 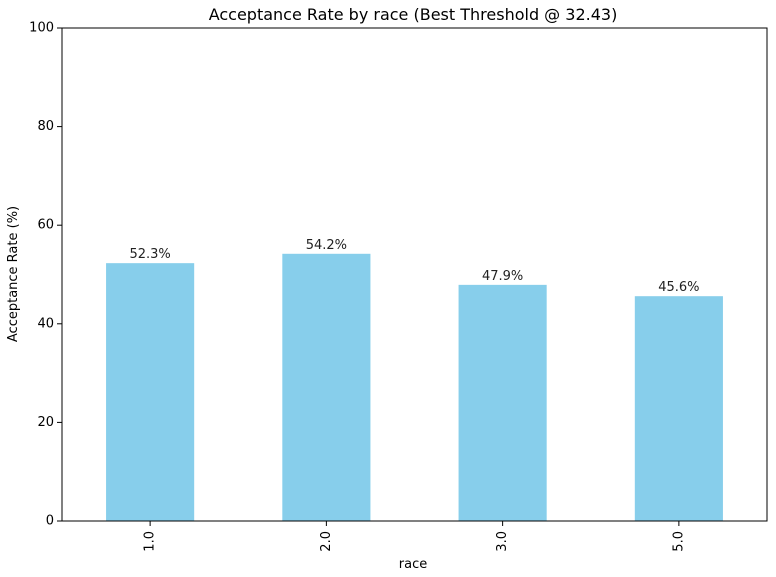 I want to click on x-tick-label-1.0: 1.0, so click(x=150, y=541).